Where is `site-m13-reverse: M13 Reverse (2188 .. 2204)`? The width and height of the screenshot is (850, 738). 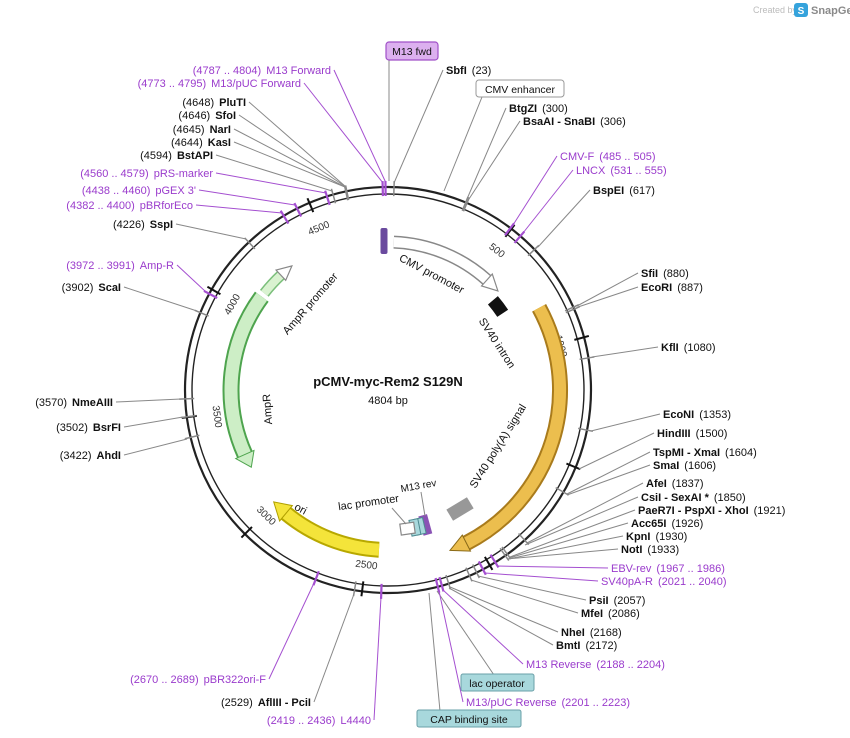
site-m13-reverse: M13 Reverse (2188 .. 2204) is located at coordinates (595, 665).